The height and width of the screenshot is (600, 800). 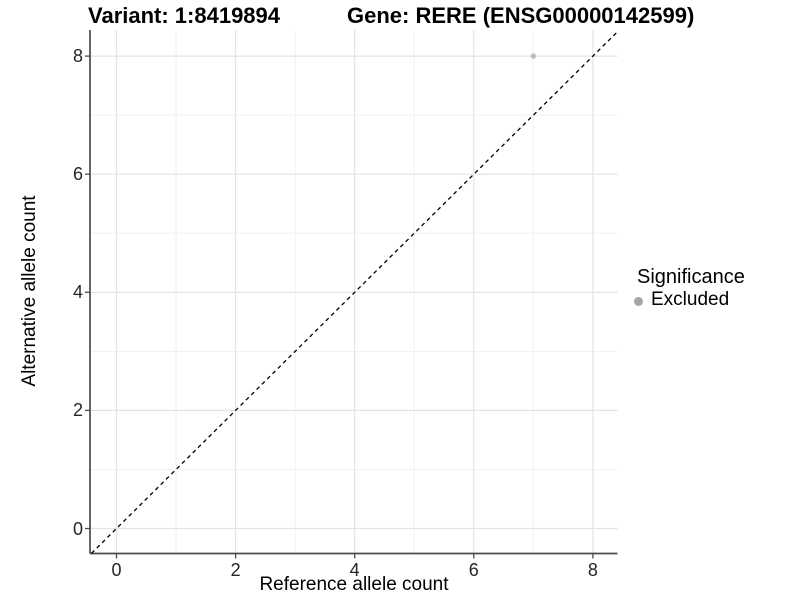 I want to click on y-tick-label: 4, so click(x=77, y=292).